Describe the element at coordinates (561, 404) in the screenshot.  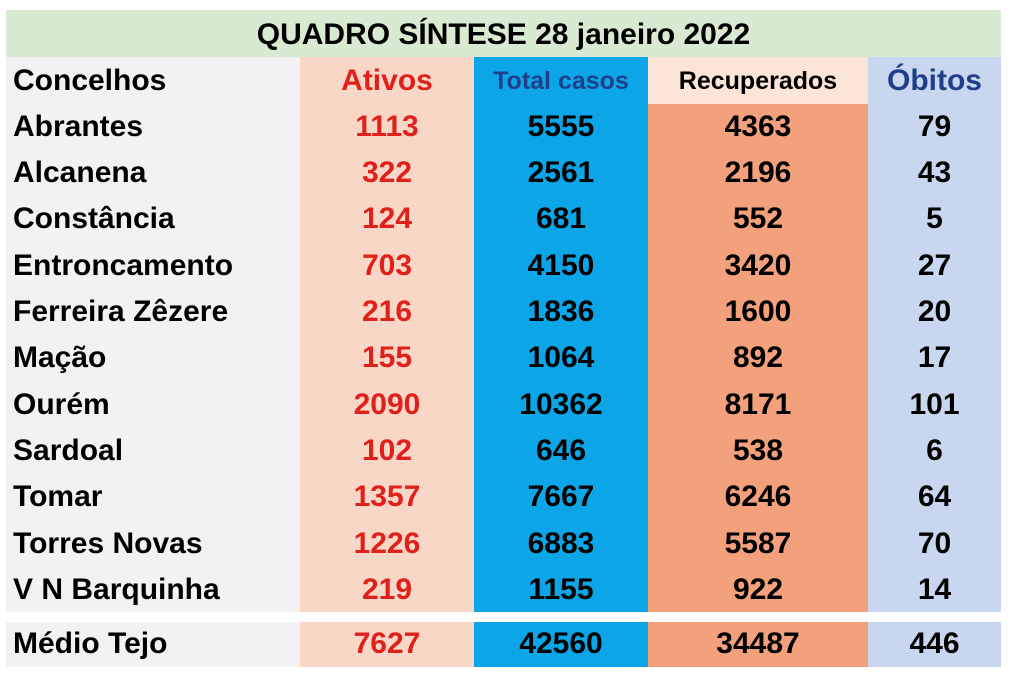
I see `row-total-casos: 10362` at that location.